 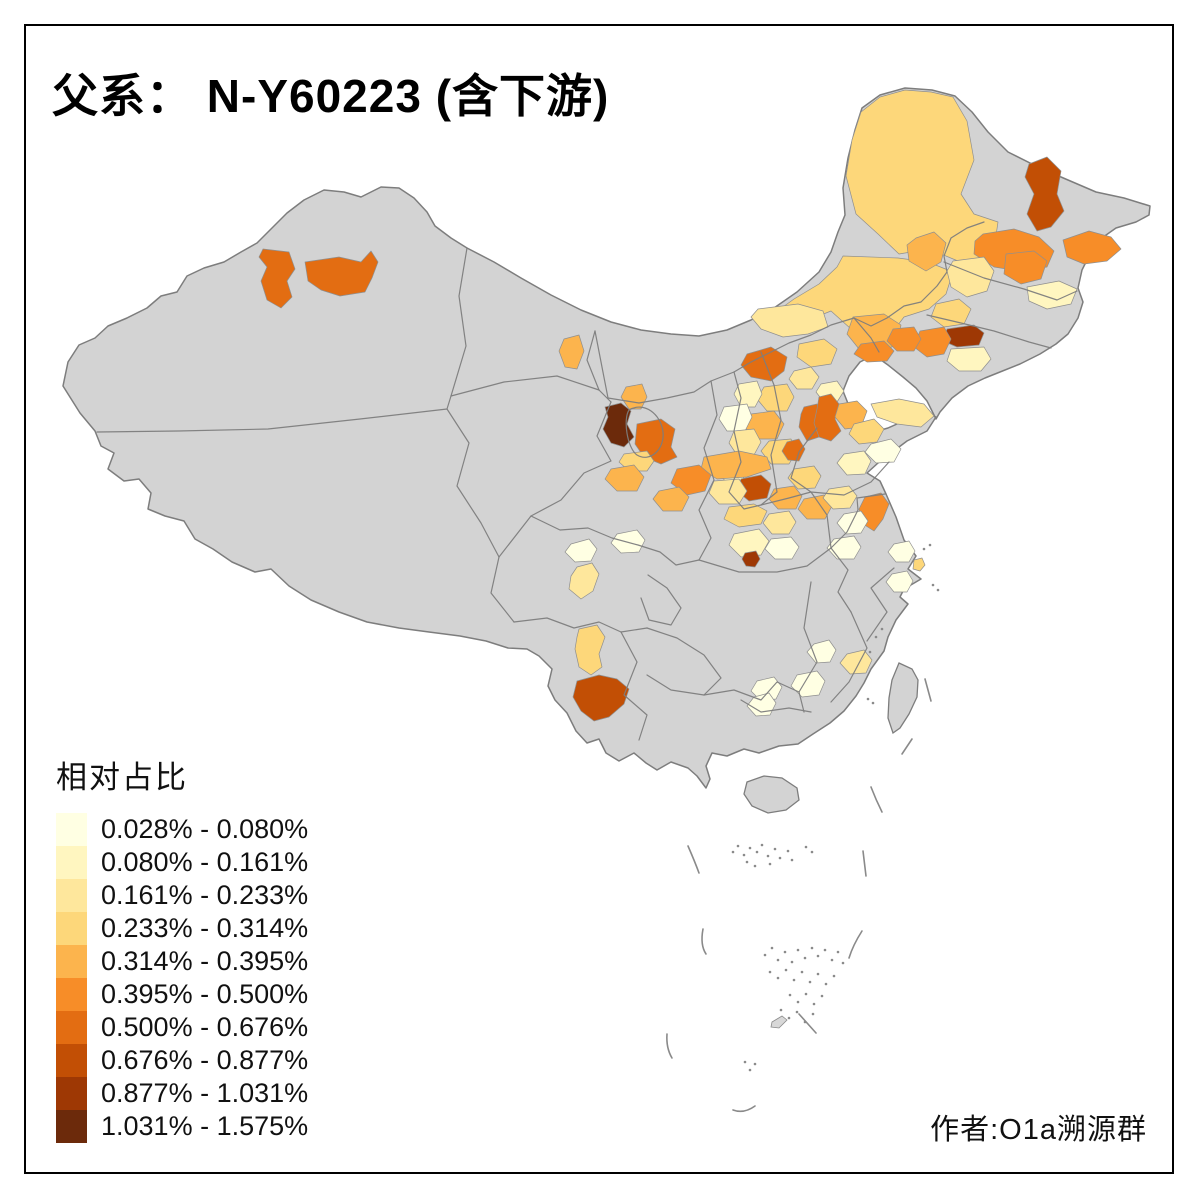 I want to click on legend-row-8: 0.676% - 0.877%, so click(x=182, y=1060).